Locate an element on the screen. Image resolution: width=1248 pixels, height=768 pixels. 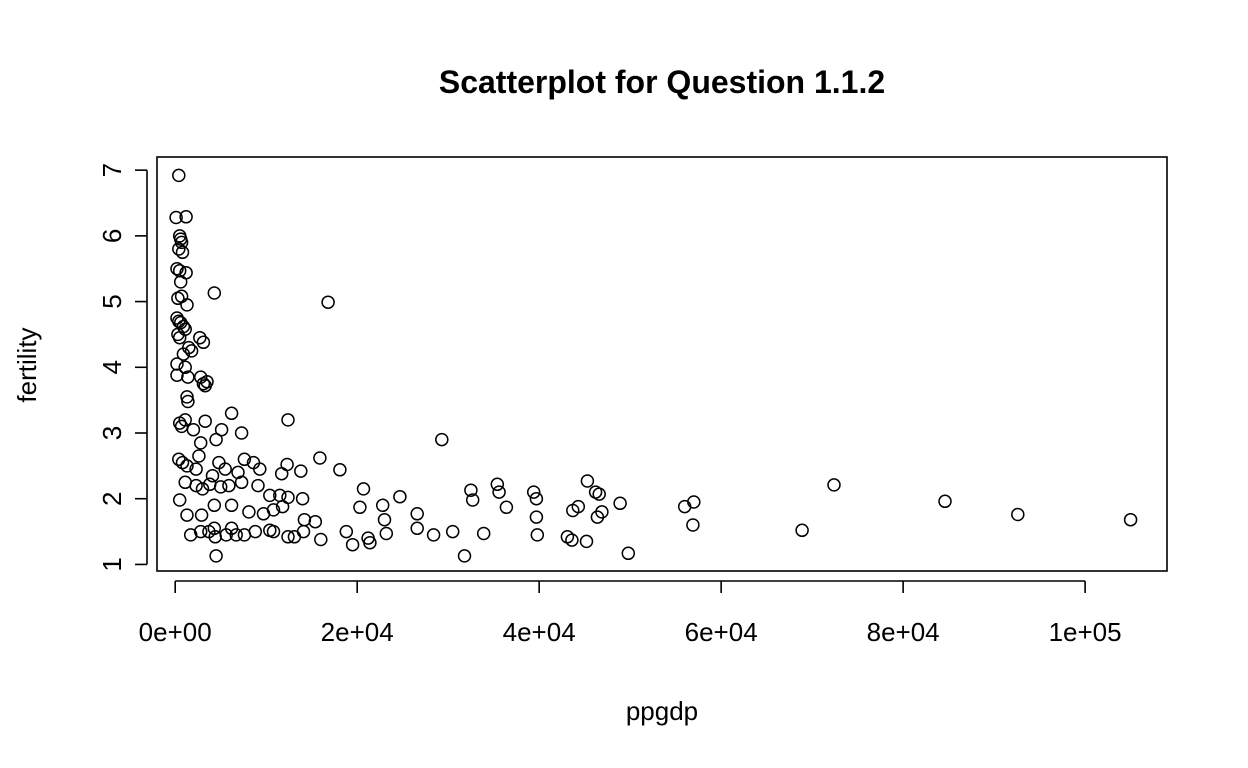
y-tick-label: 3 is located at coordinates (112, 433).